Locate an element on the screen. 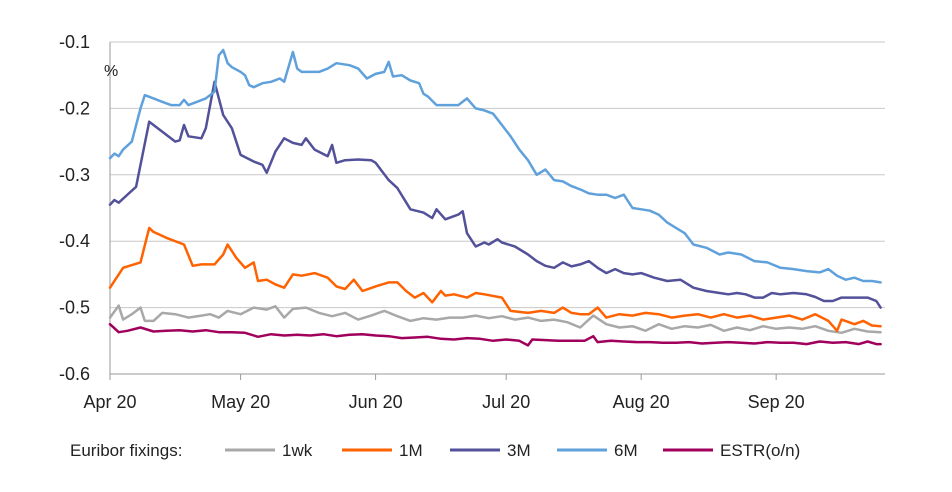  x-tick-label: Jun 20 is located at coordinates (376, 402).